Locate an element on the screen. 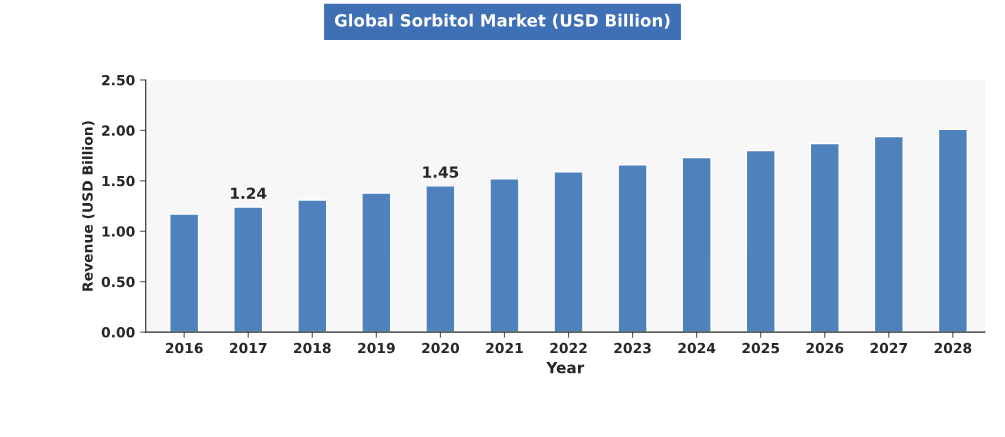  x-axis-title: Year is located at coordinates (565, 368).